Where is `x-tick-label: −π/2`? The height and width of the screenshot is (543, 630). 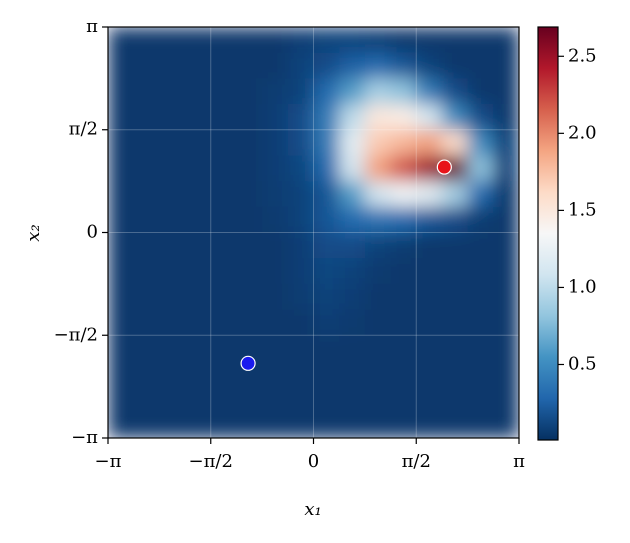 x-tick-label: −π/2 is located at coordinates (211, 461).